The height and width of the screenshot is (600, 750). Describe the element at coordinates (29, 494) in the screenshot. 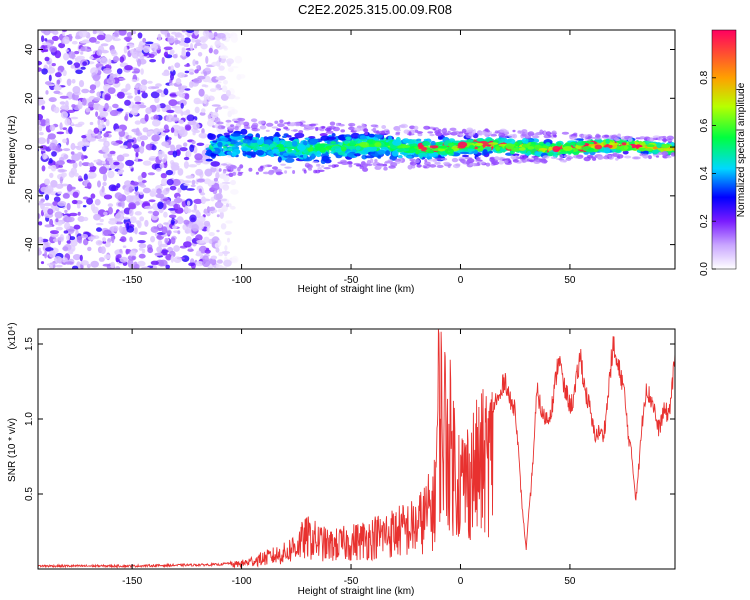

I see `y-tick-label: 0.5` at that location.